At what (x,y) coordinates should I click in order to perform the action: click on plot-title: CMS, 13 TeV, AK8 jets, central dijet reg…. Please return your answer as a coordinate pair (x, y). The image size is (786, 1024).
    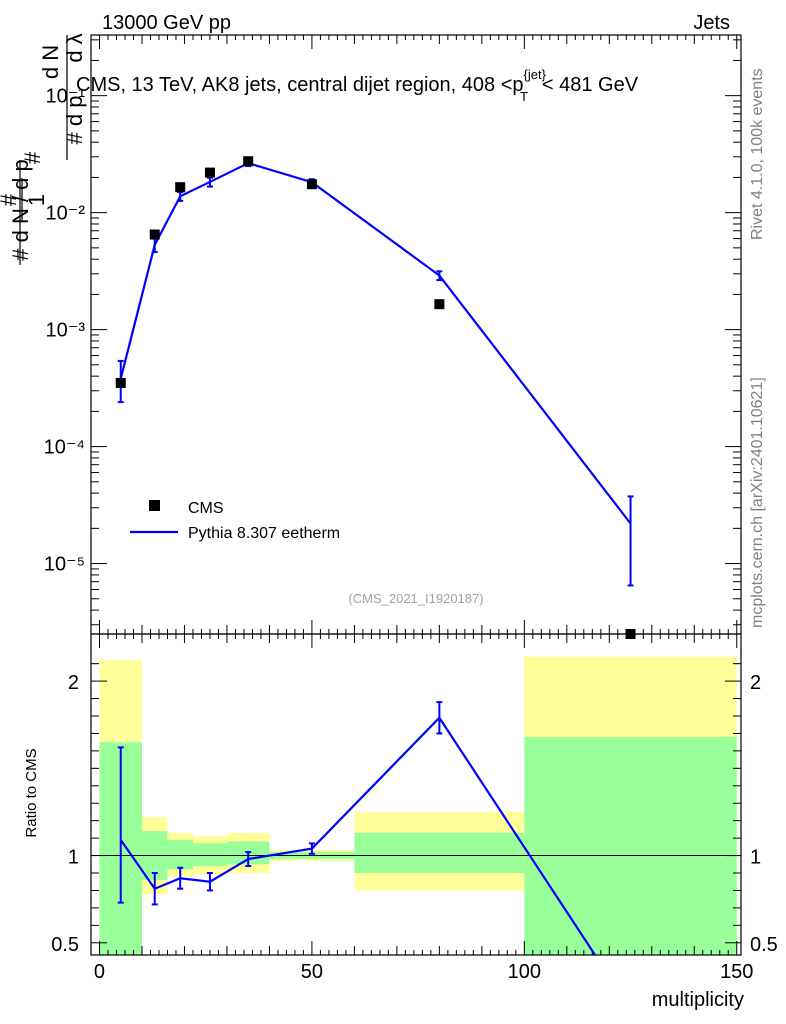
    Looking at the image, I should click on (357, 85).